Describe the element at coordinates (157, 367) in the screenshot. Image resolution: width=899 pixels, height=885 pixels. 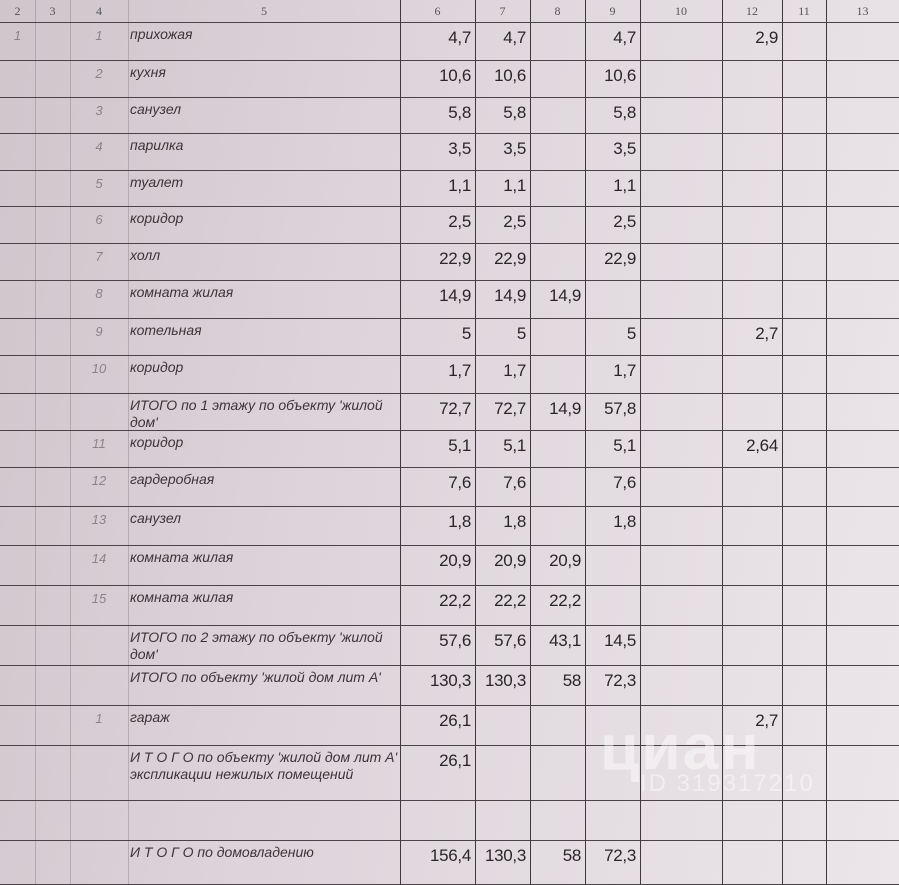
I see `room-name: коридор` at that location.